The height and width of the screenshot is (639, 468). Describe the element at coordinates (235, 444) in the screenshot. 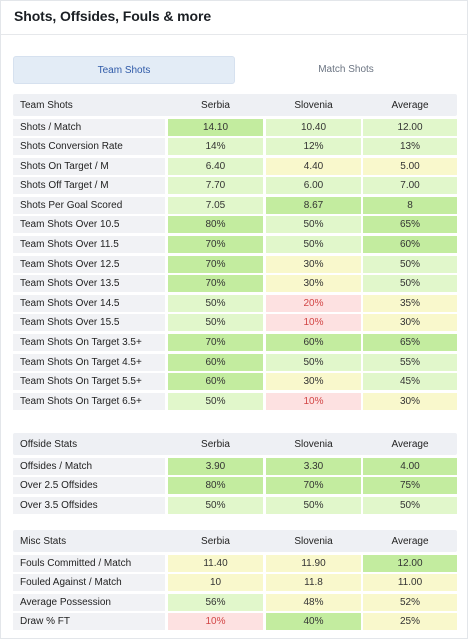

I see `section-header: Offside Stats Serbia Slovenia Average` at that location.